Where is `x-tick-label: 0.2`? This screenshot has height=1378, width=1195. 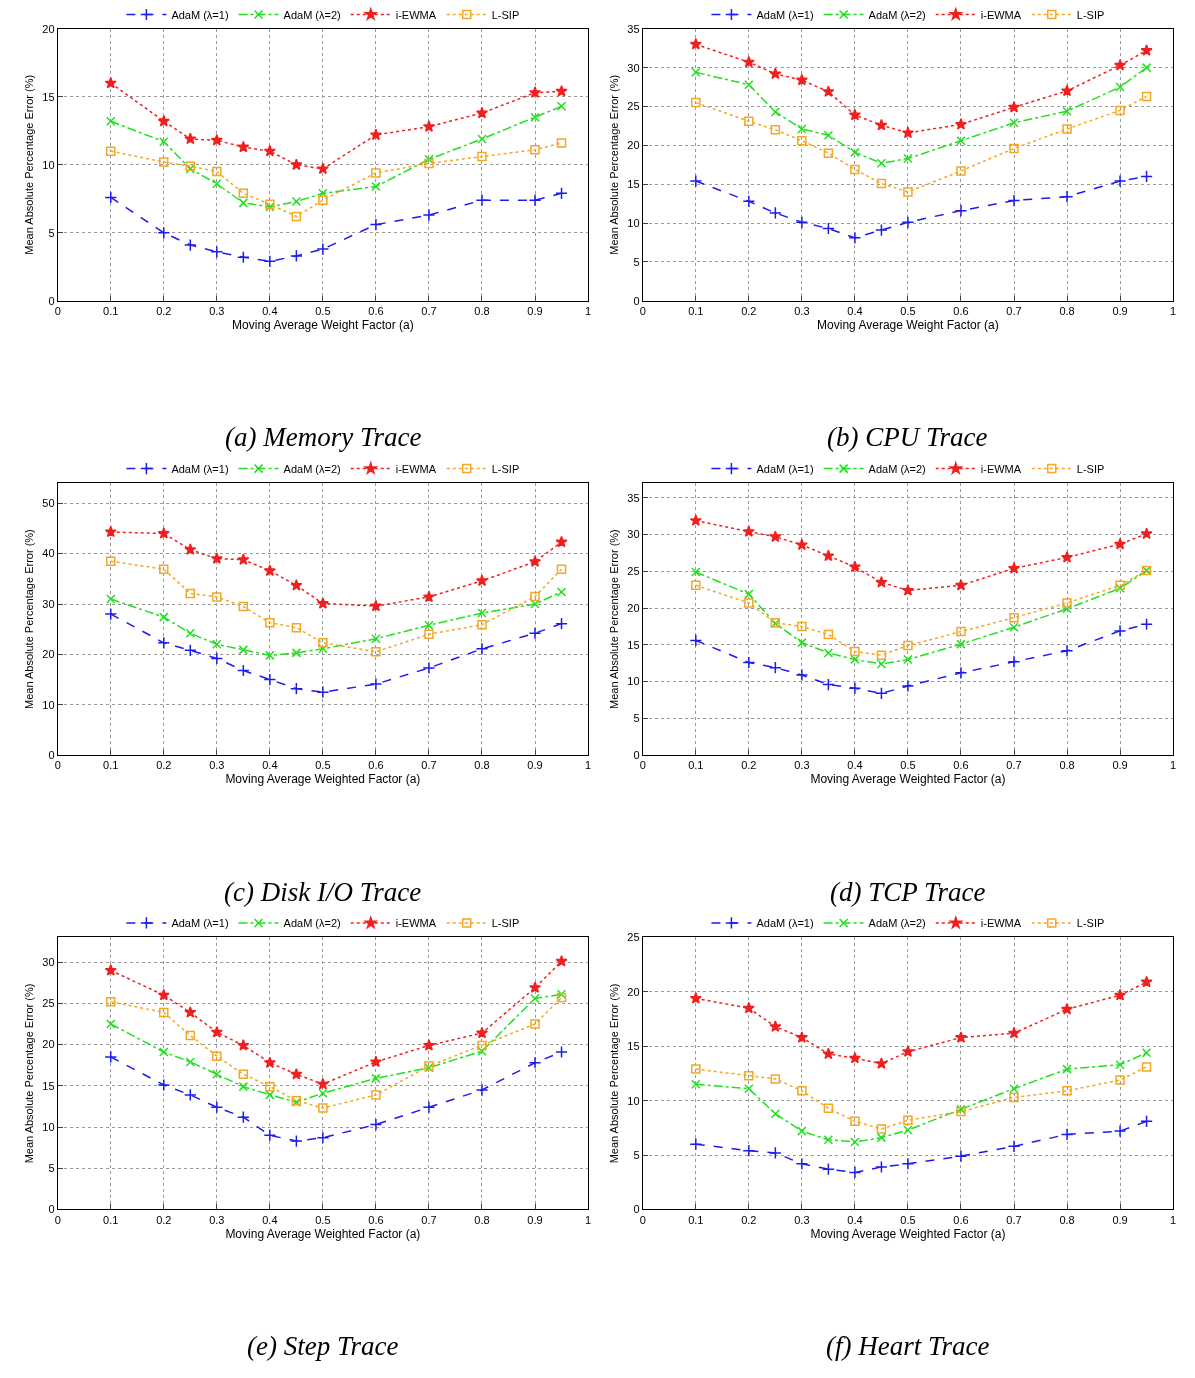 x-tick-label: 0.2 is located at coordinates (749, 765).